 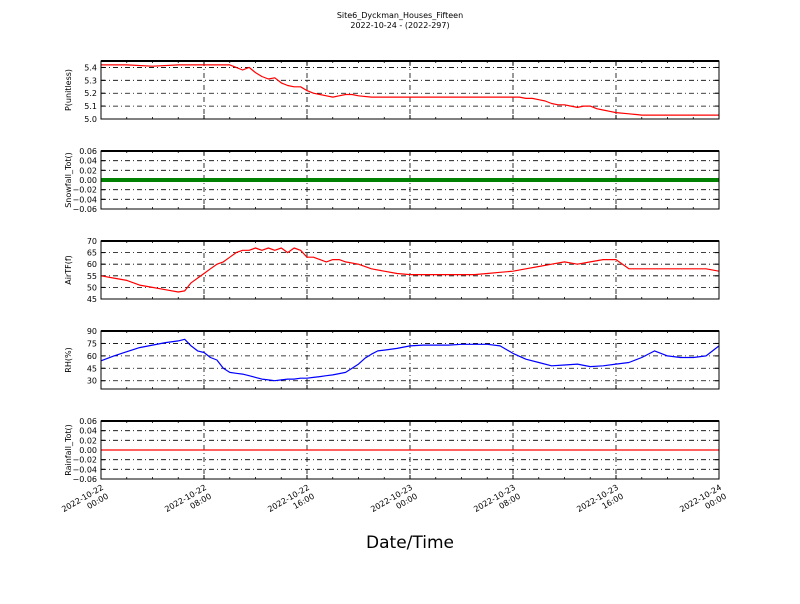 What do you see at coordinates (291, 503) in the screenshot?
I see `x-tick-label: 2022-10-2216:00` at bounding box center [291, 503].